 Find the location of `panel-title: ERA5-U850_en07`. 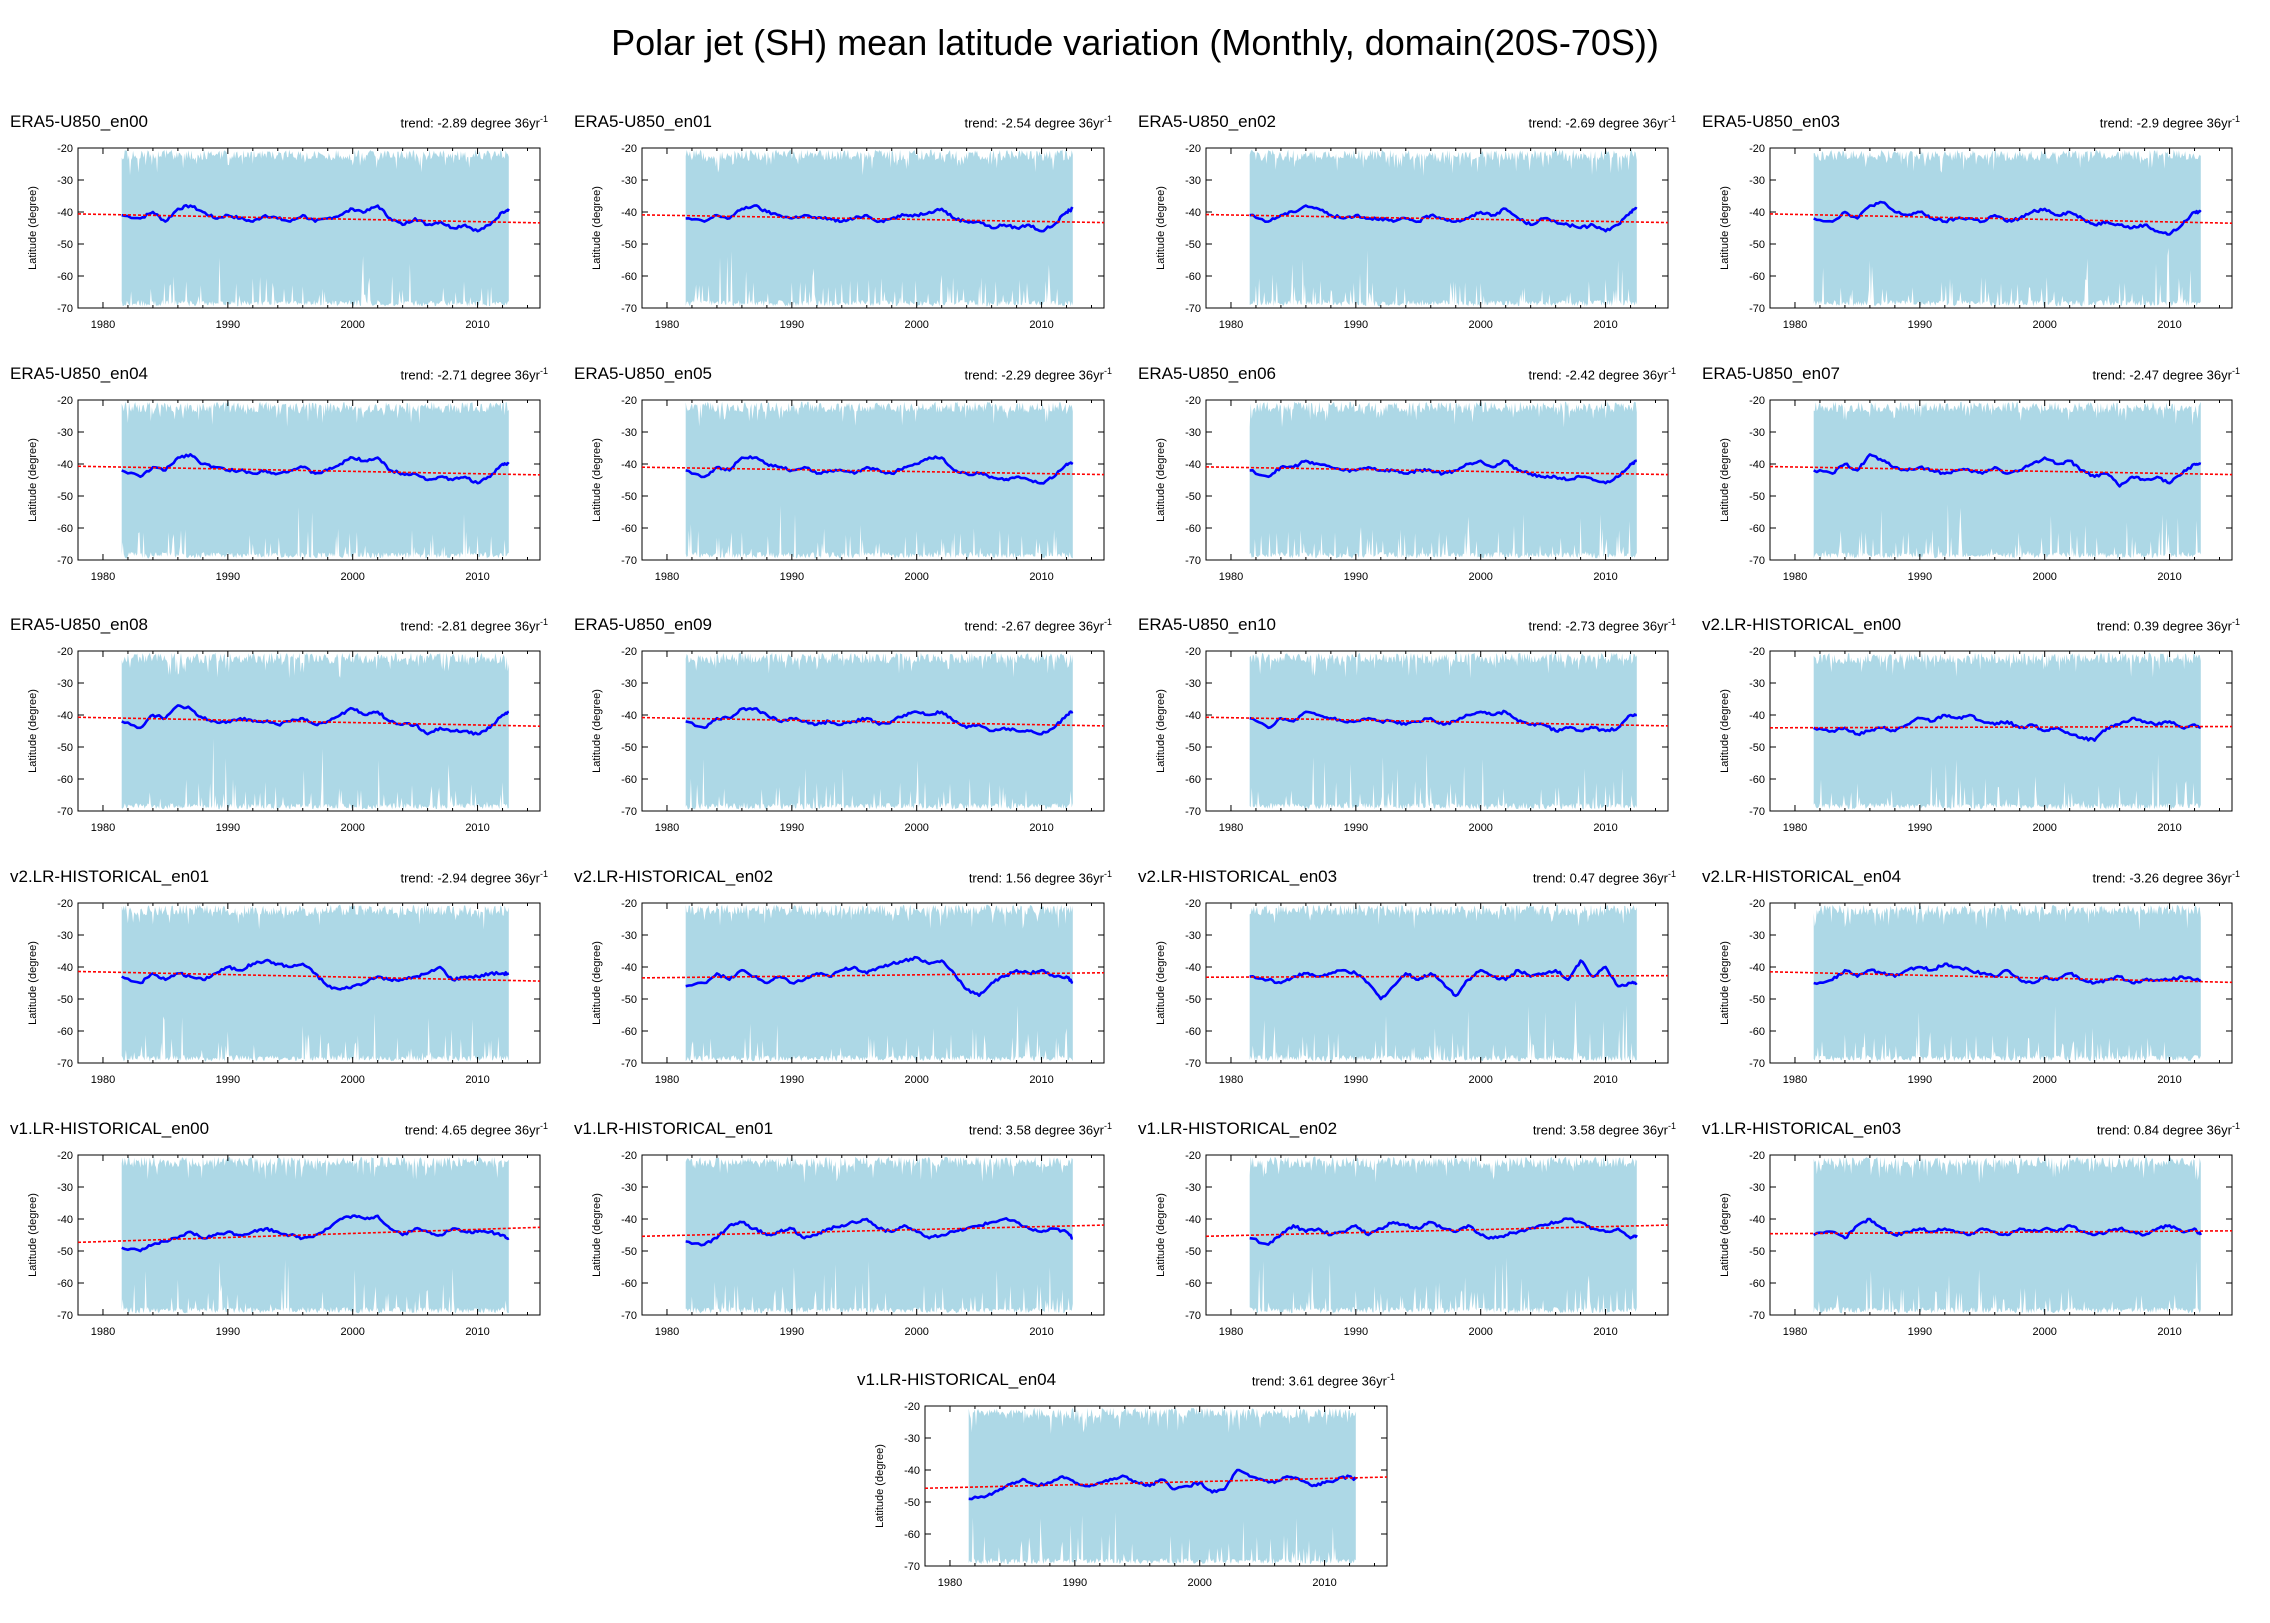

panel-title: ERA5-U850_en07 is located at coordinates (1771, 373).